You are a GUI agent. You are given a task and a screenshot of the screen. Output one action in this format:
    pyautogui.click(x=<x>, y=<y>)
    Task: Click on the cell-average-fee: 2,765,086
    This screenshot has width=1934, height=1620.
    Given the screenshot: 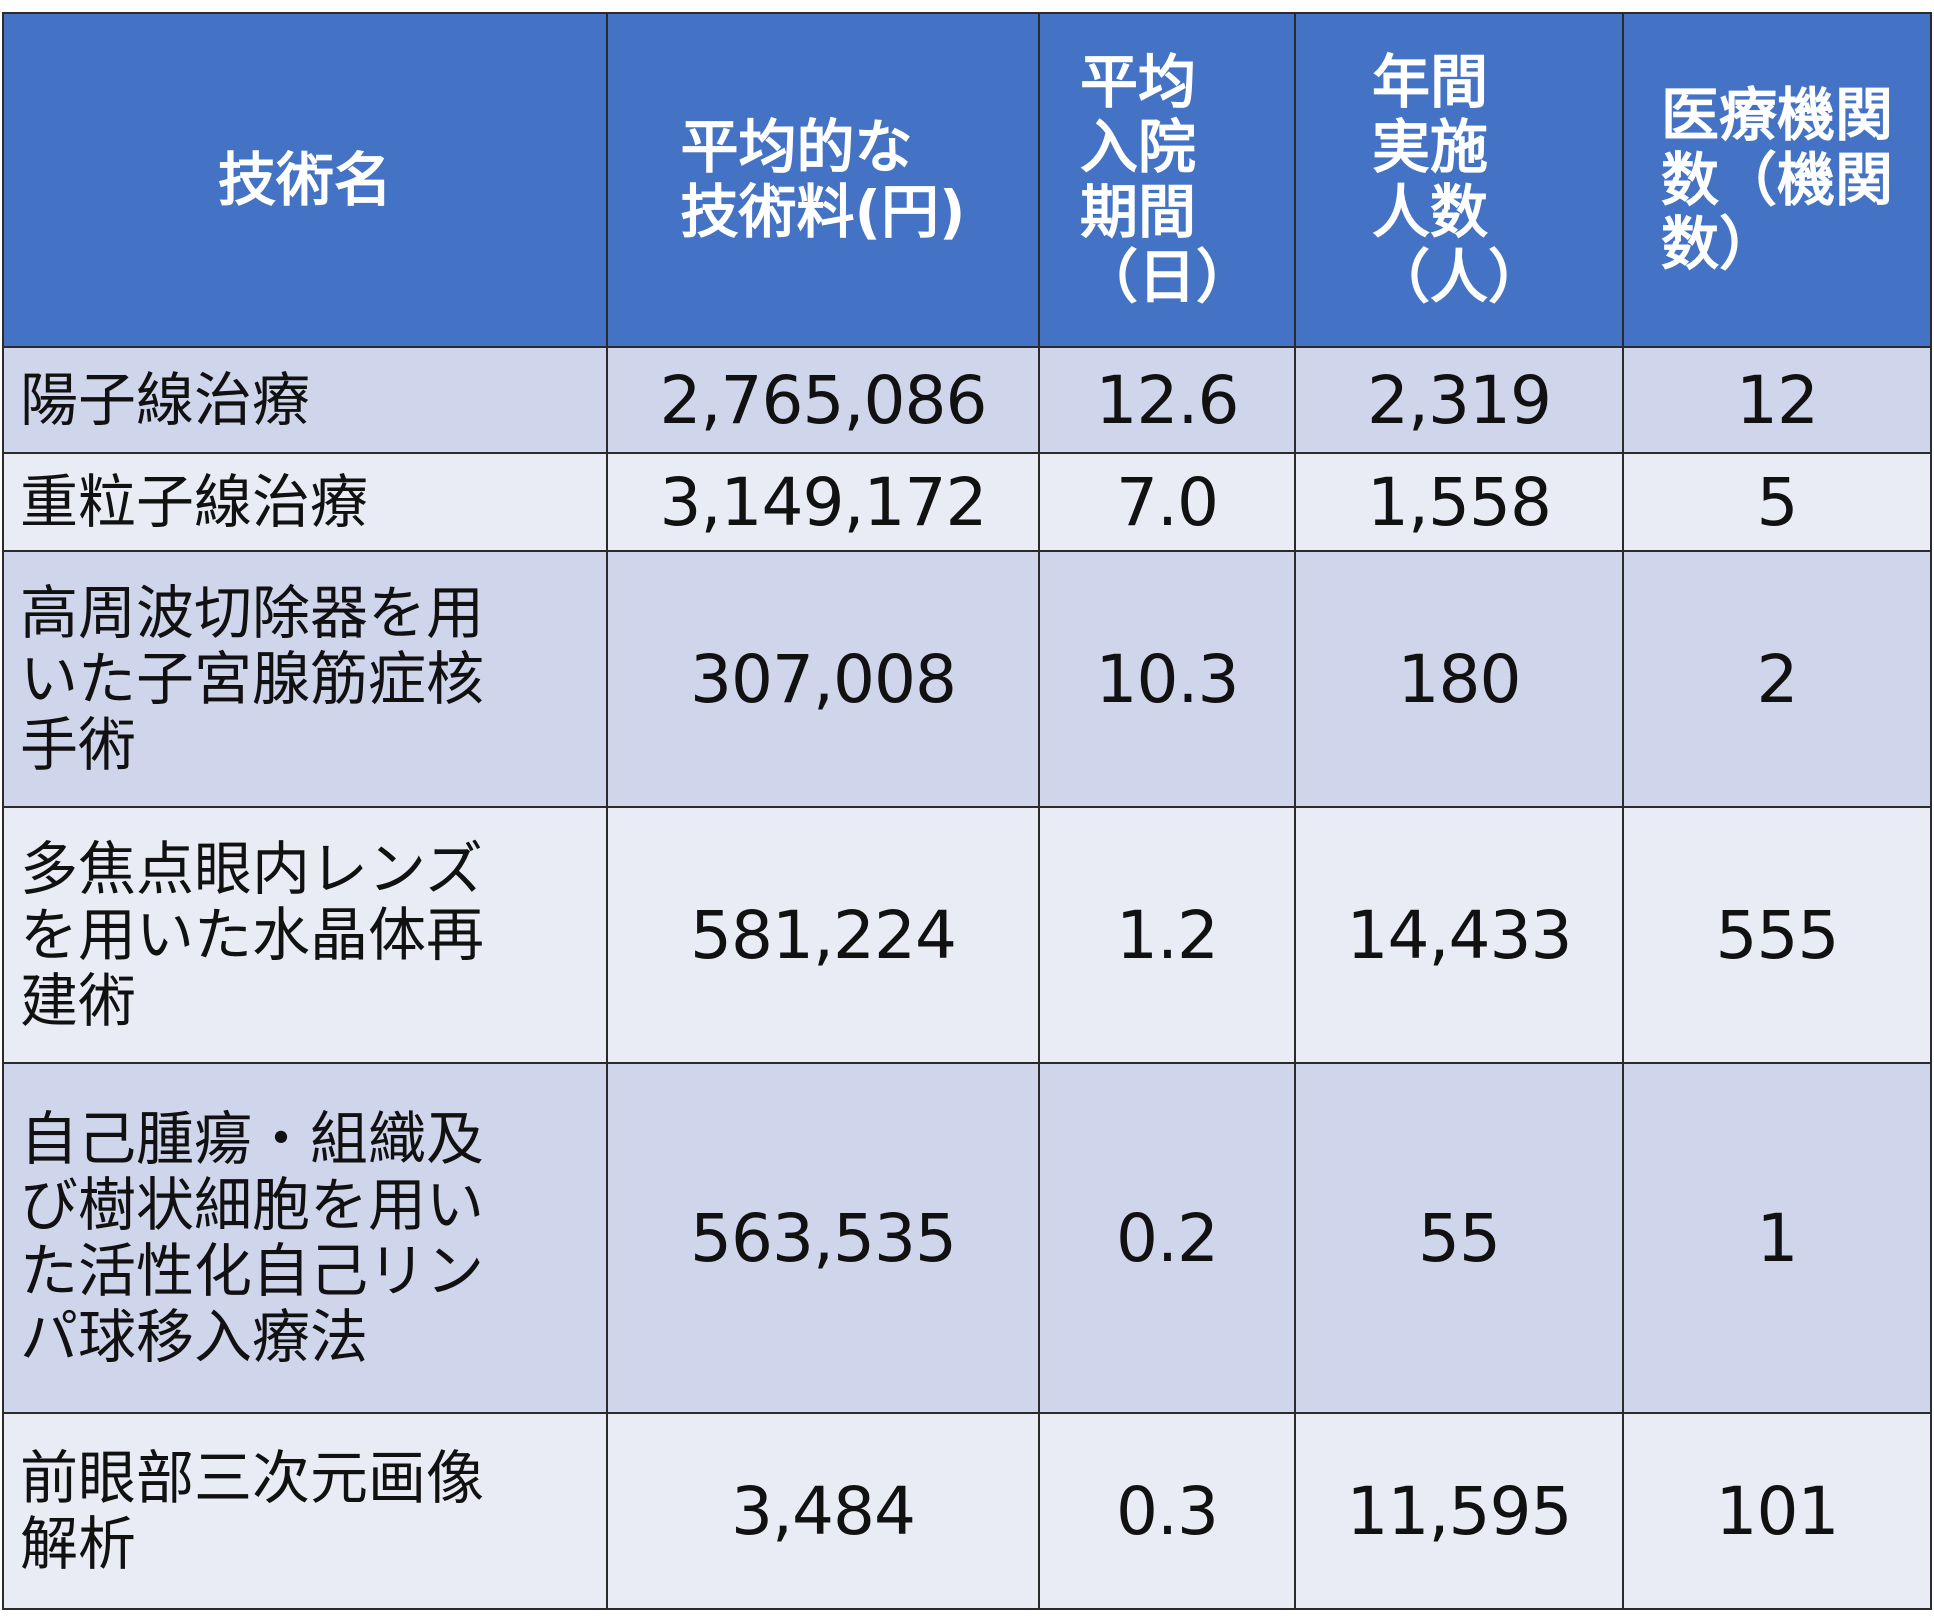 What is the action you would take?
    pyautogui.click(x=823, y=400)
    